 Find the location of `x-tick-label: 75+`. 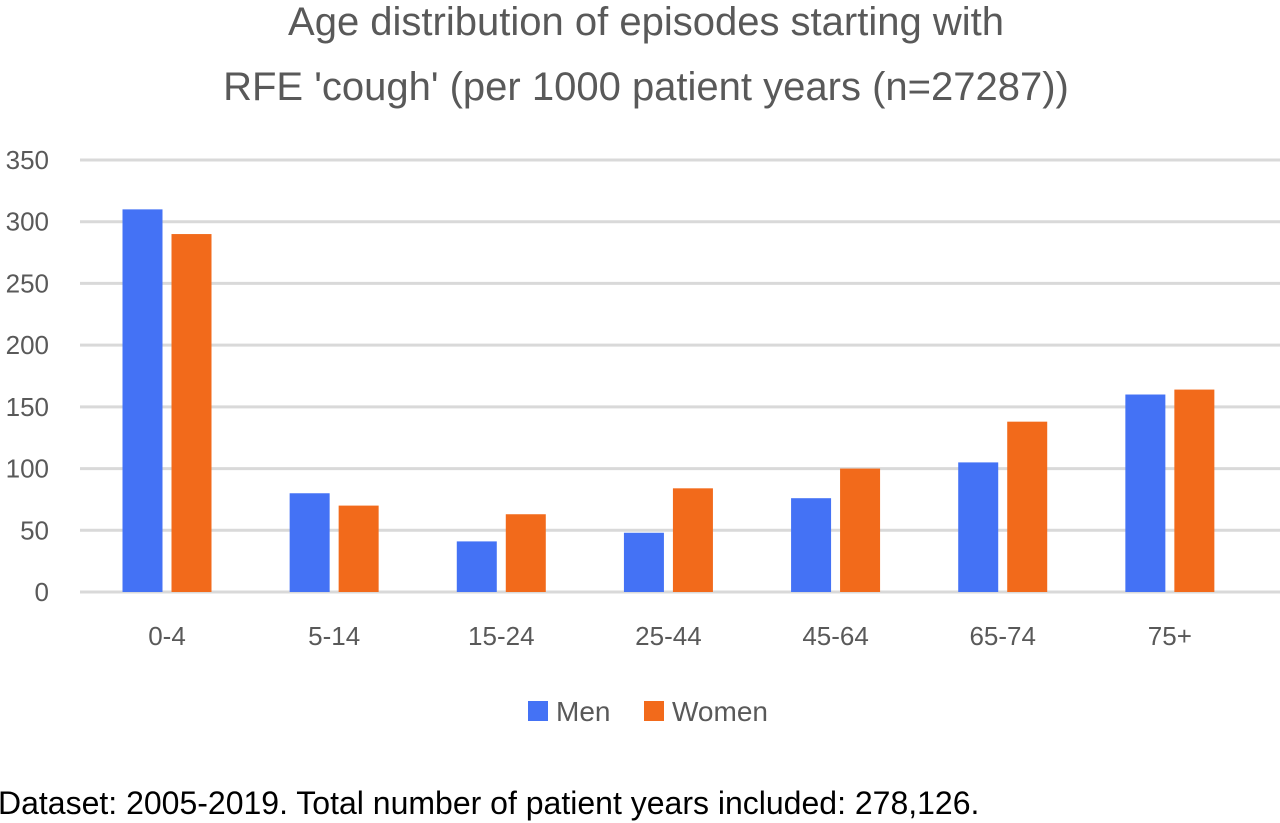

x-tick-label: 75+ is located at coordinates (1170, 636).